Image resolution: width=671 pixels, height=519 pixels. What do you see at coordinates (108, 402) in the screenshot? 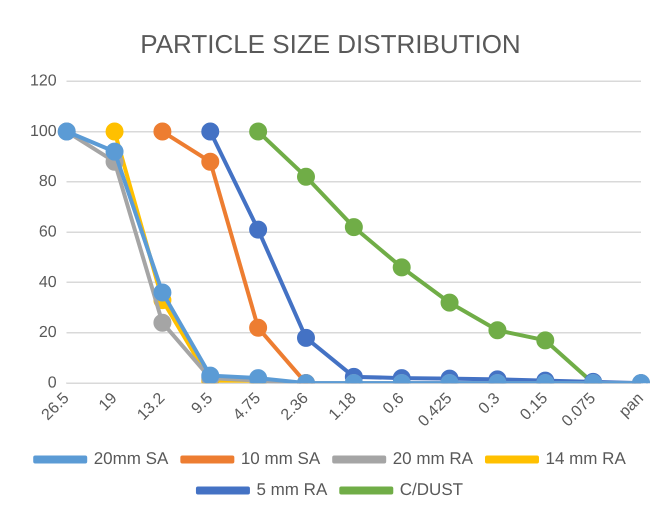
I see `x-tick-label: 19` at bounding box center [108, 402].